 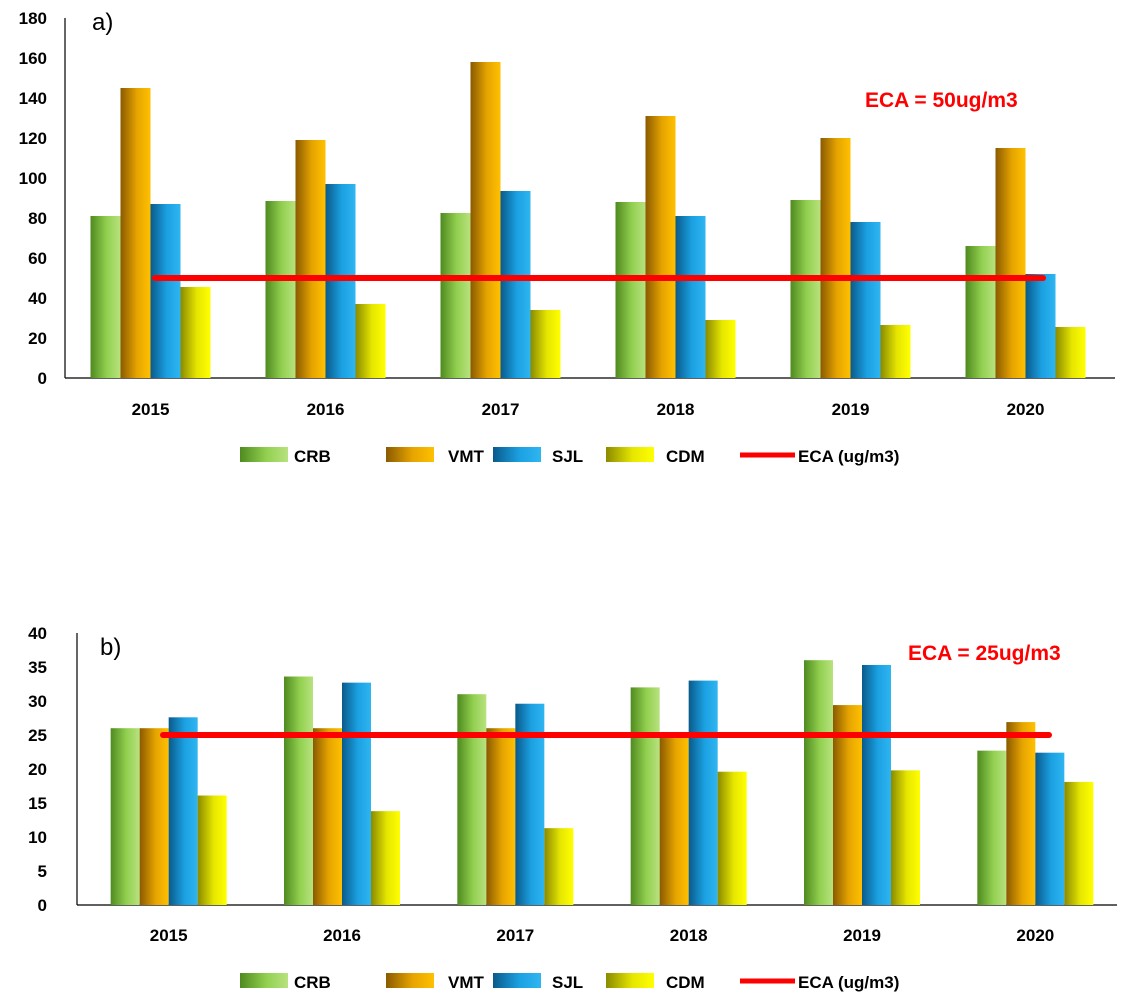 What do you see at coordinates (110, 647) in the screenshot?
I see `panel-label: b)` at bounding box center [110, 647].